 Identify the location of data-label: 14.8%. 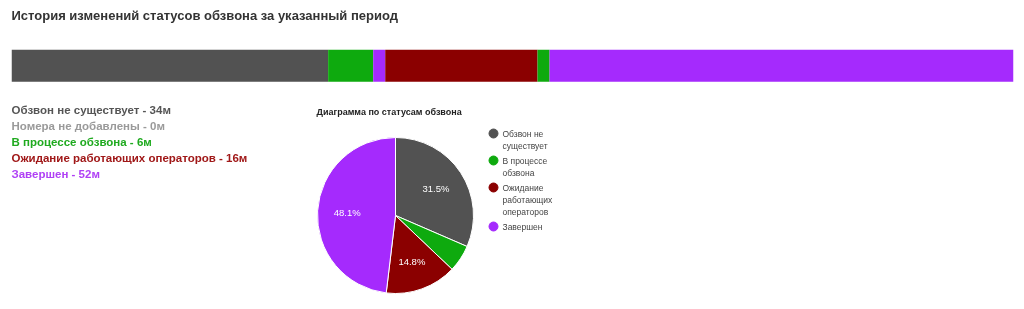
(412, 261).